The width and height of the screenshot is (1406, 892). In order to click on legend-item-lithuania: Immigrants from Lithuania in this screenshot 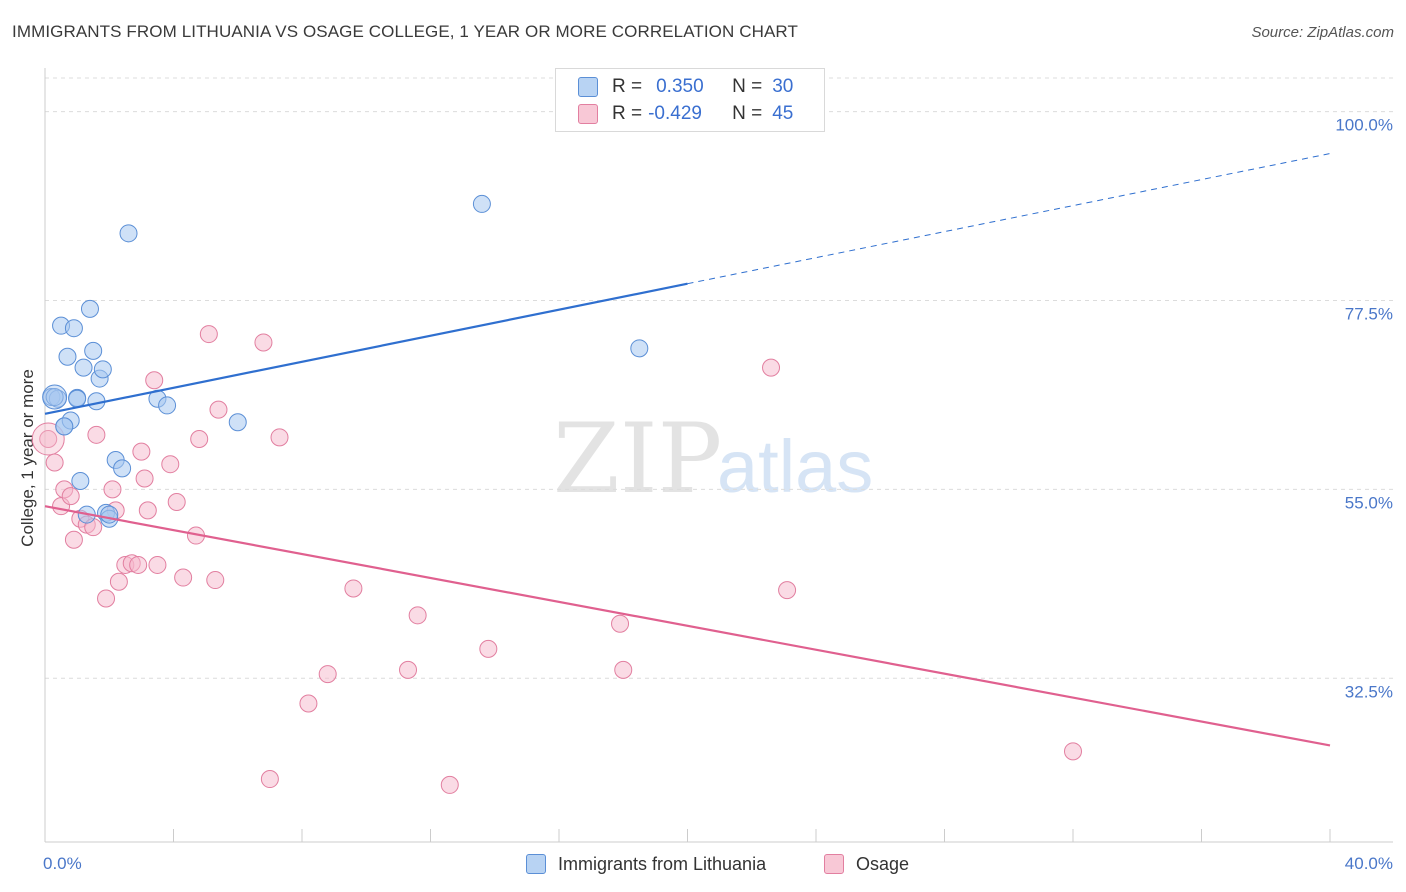, I will do `click(646, 864)`.